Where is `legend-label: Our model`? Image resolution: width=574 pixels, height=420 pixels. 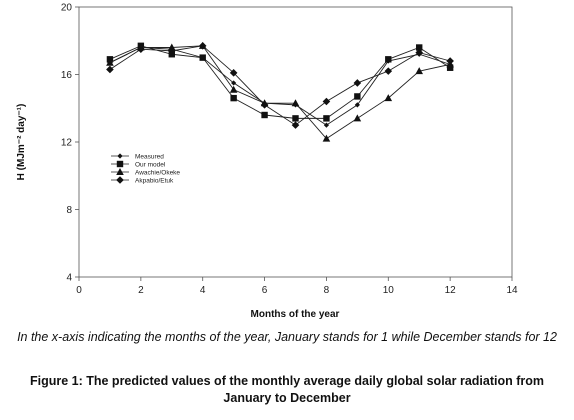
legend-label: Our model is located at coordinates (150, 164).